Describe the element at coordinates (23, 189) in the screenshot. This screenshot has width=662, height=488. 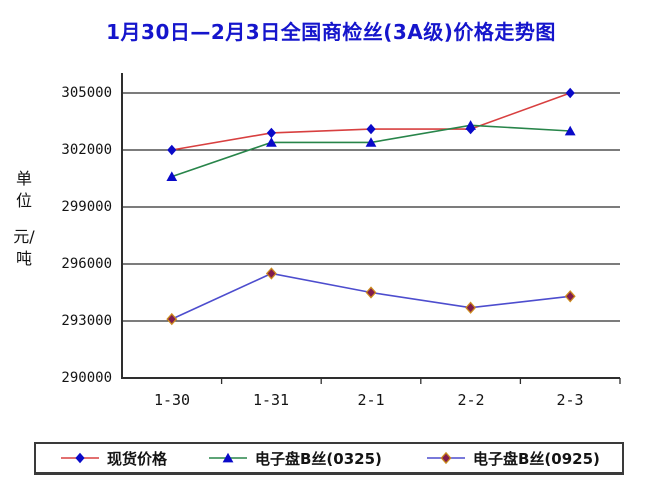
I see `y-axis-unit-label-top: 单位` at that location.